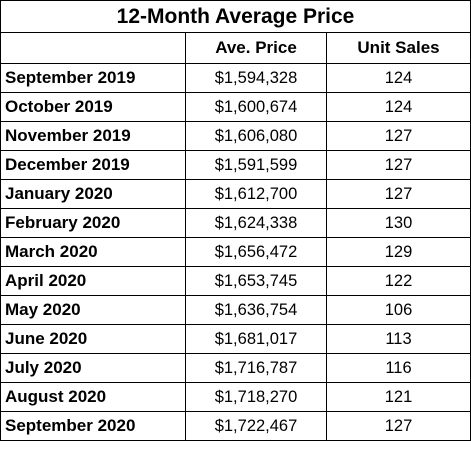 Image resolution: width=471 pixels, height=452 pixels. What do you see at coordinates (93, 107) in the screenshot?
I see `month-cell: October 2019` at bounding box center [93, 107].